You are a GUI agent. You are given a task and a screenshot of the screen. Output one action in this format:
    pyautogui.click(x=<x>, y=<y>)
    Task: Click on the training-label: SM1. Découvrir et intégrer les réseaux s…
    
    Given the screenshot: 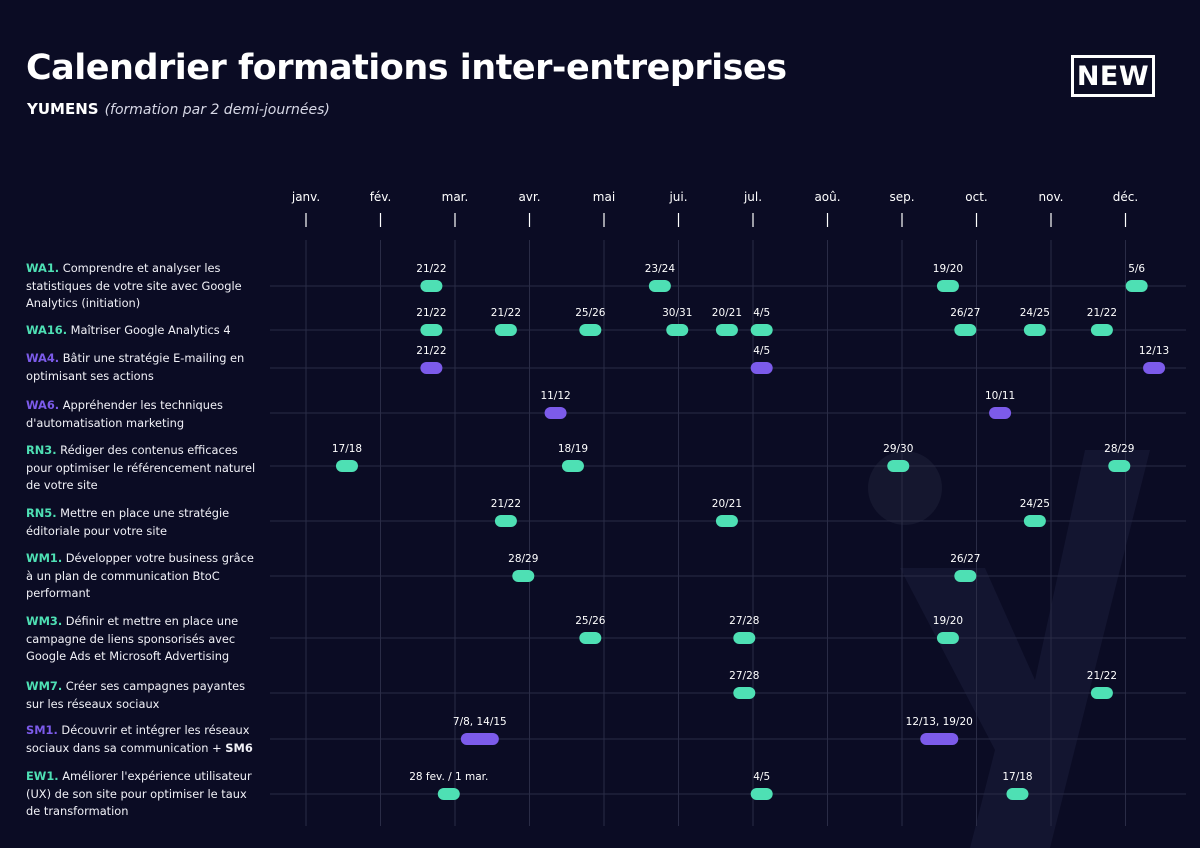 What is the action you would take?
    pyautogui.click(x=143, y=739)
    